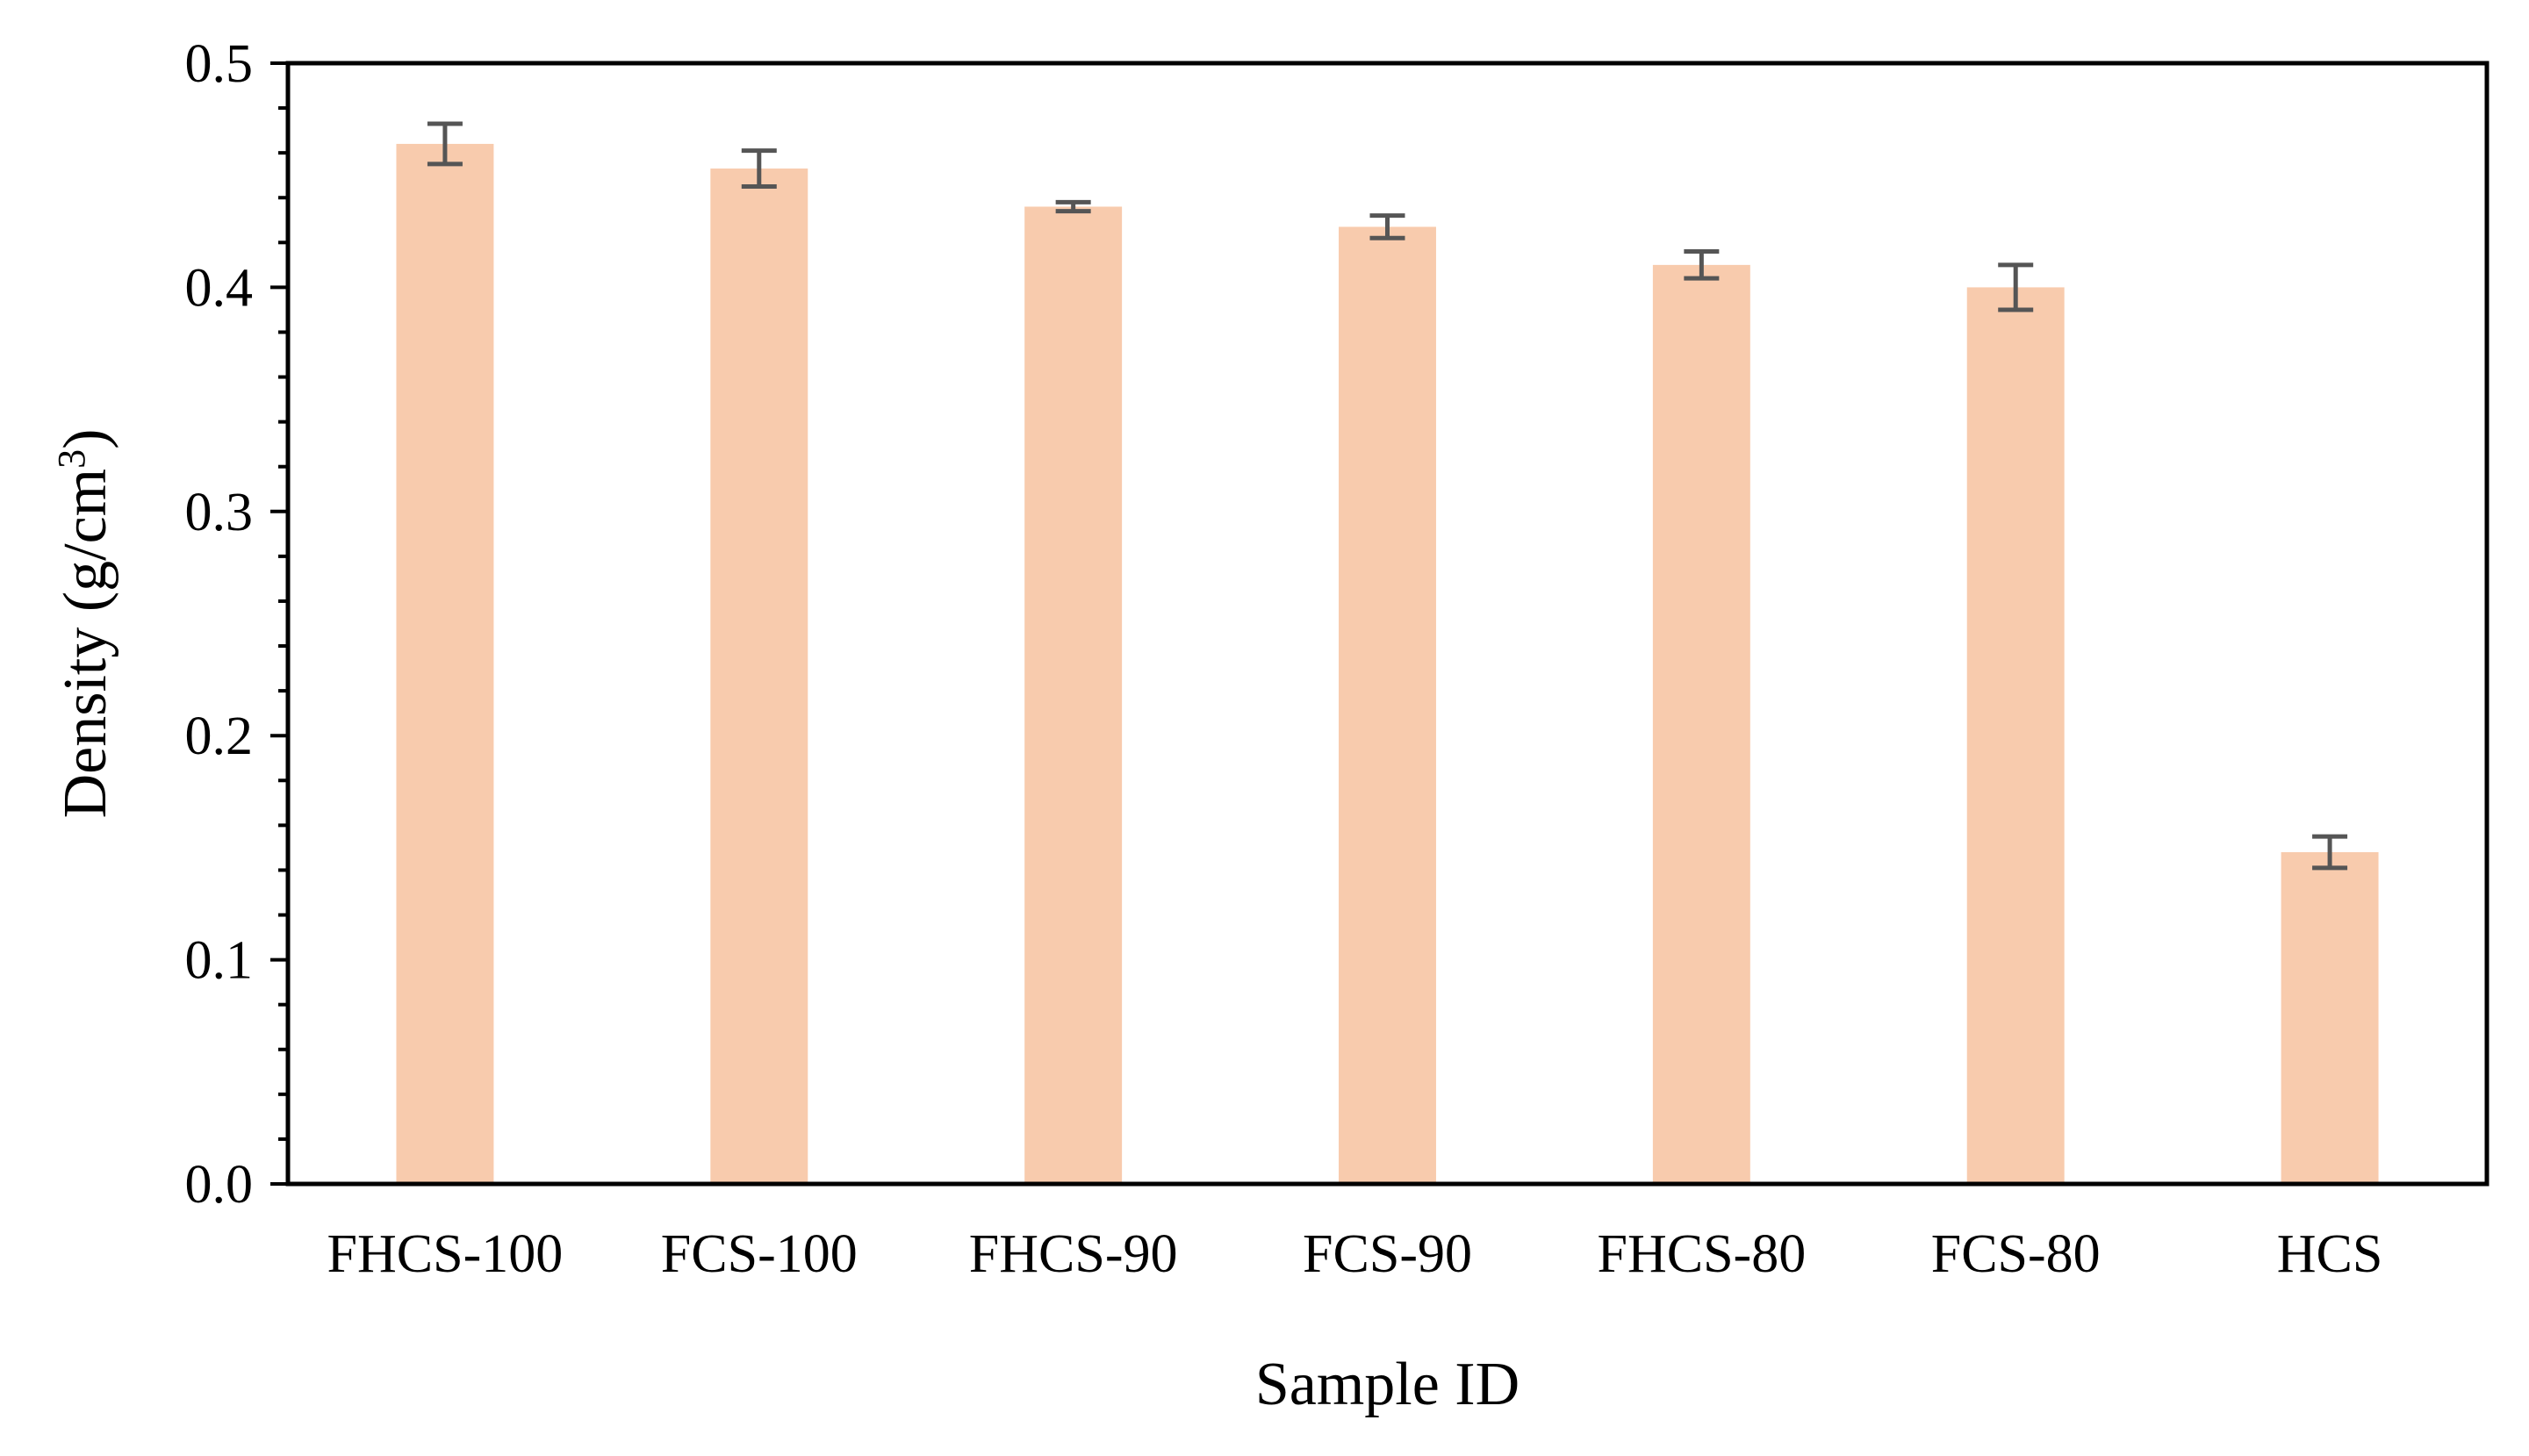 The image size is (2529, 1456). I want to click on x-tick-label: FHCS-90, so click(1073, 1254).